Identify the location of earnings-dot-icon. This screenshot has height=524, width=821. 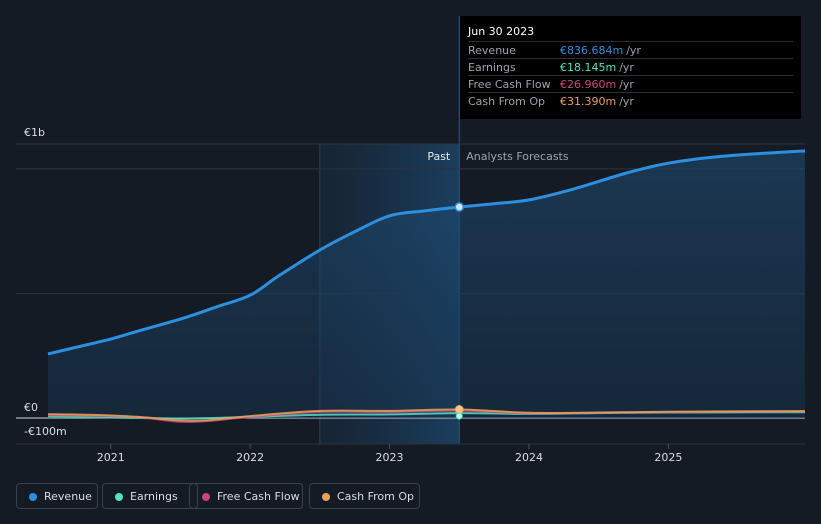
(119, 497).